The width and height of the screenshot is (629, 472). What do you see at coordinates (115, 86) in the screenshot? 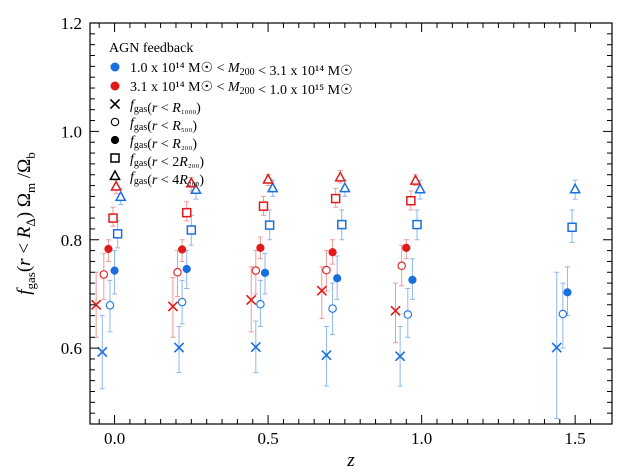
I see `legend-marker-high_mass` at bounding box center [115, 86].